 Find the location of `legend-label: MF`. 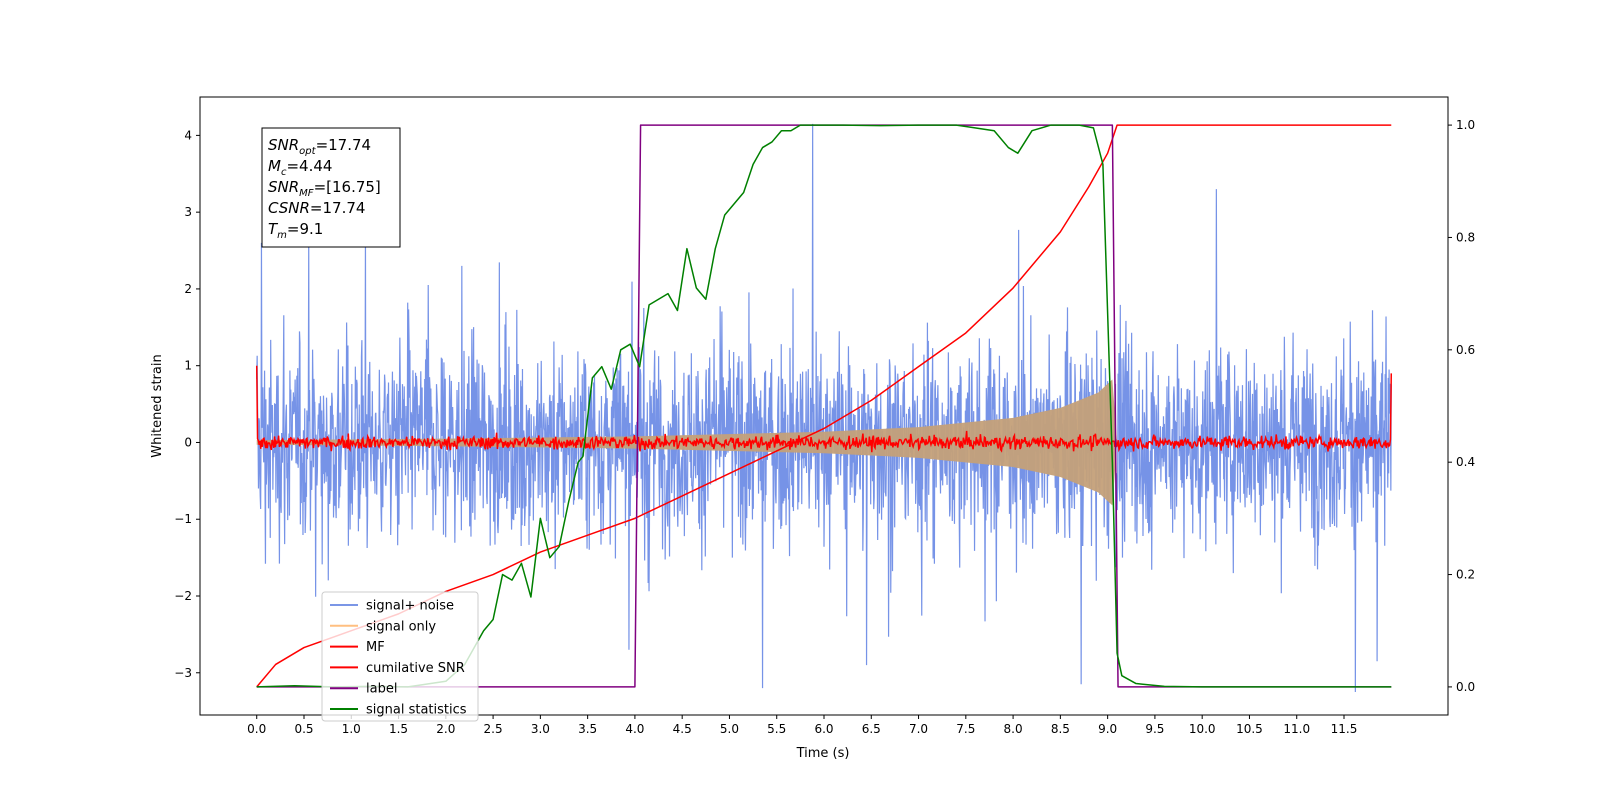

legend-label: MF is located at coordinates (375, 647).